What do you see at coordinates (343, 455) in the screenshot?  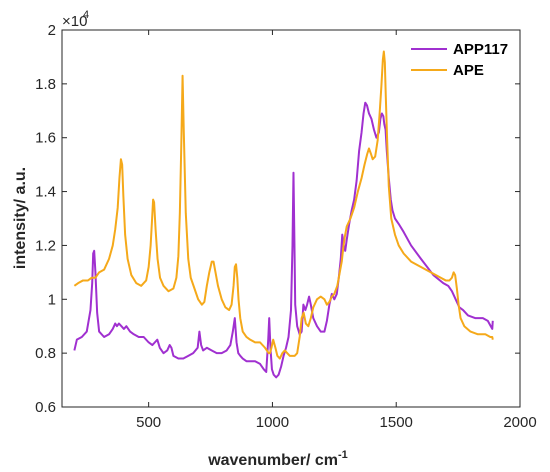 I see `x-axis-title-sup: -1` at bounding box center [343, 455].